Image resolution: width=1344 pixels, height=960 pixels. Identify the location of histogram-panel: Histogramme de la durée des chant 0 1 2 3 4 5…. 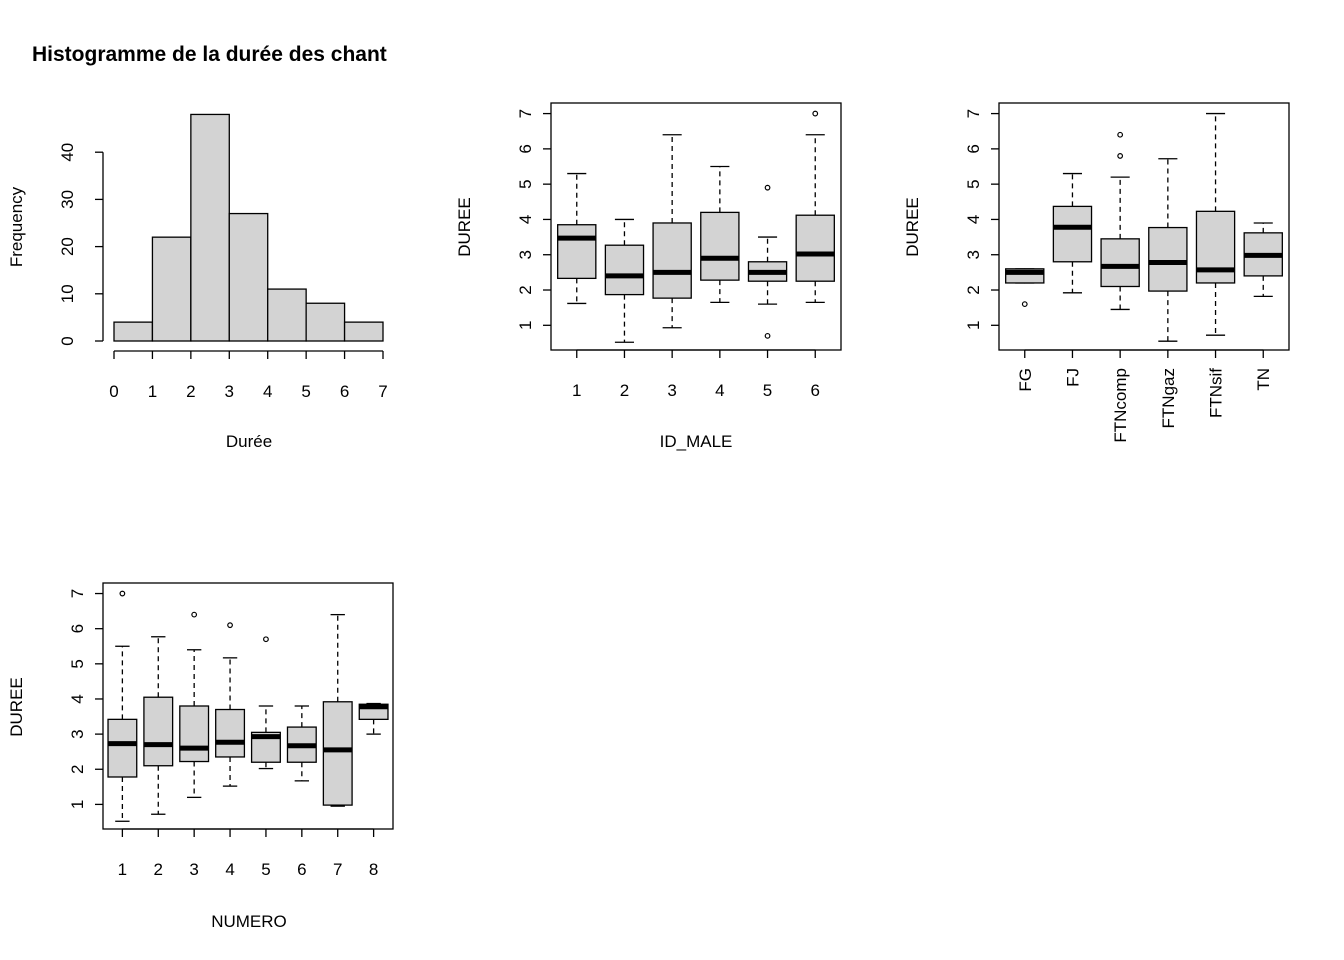
(197, 247).